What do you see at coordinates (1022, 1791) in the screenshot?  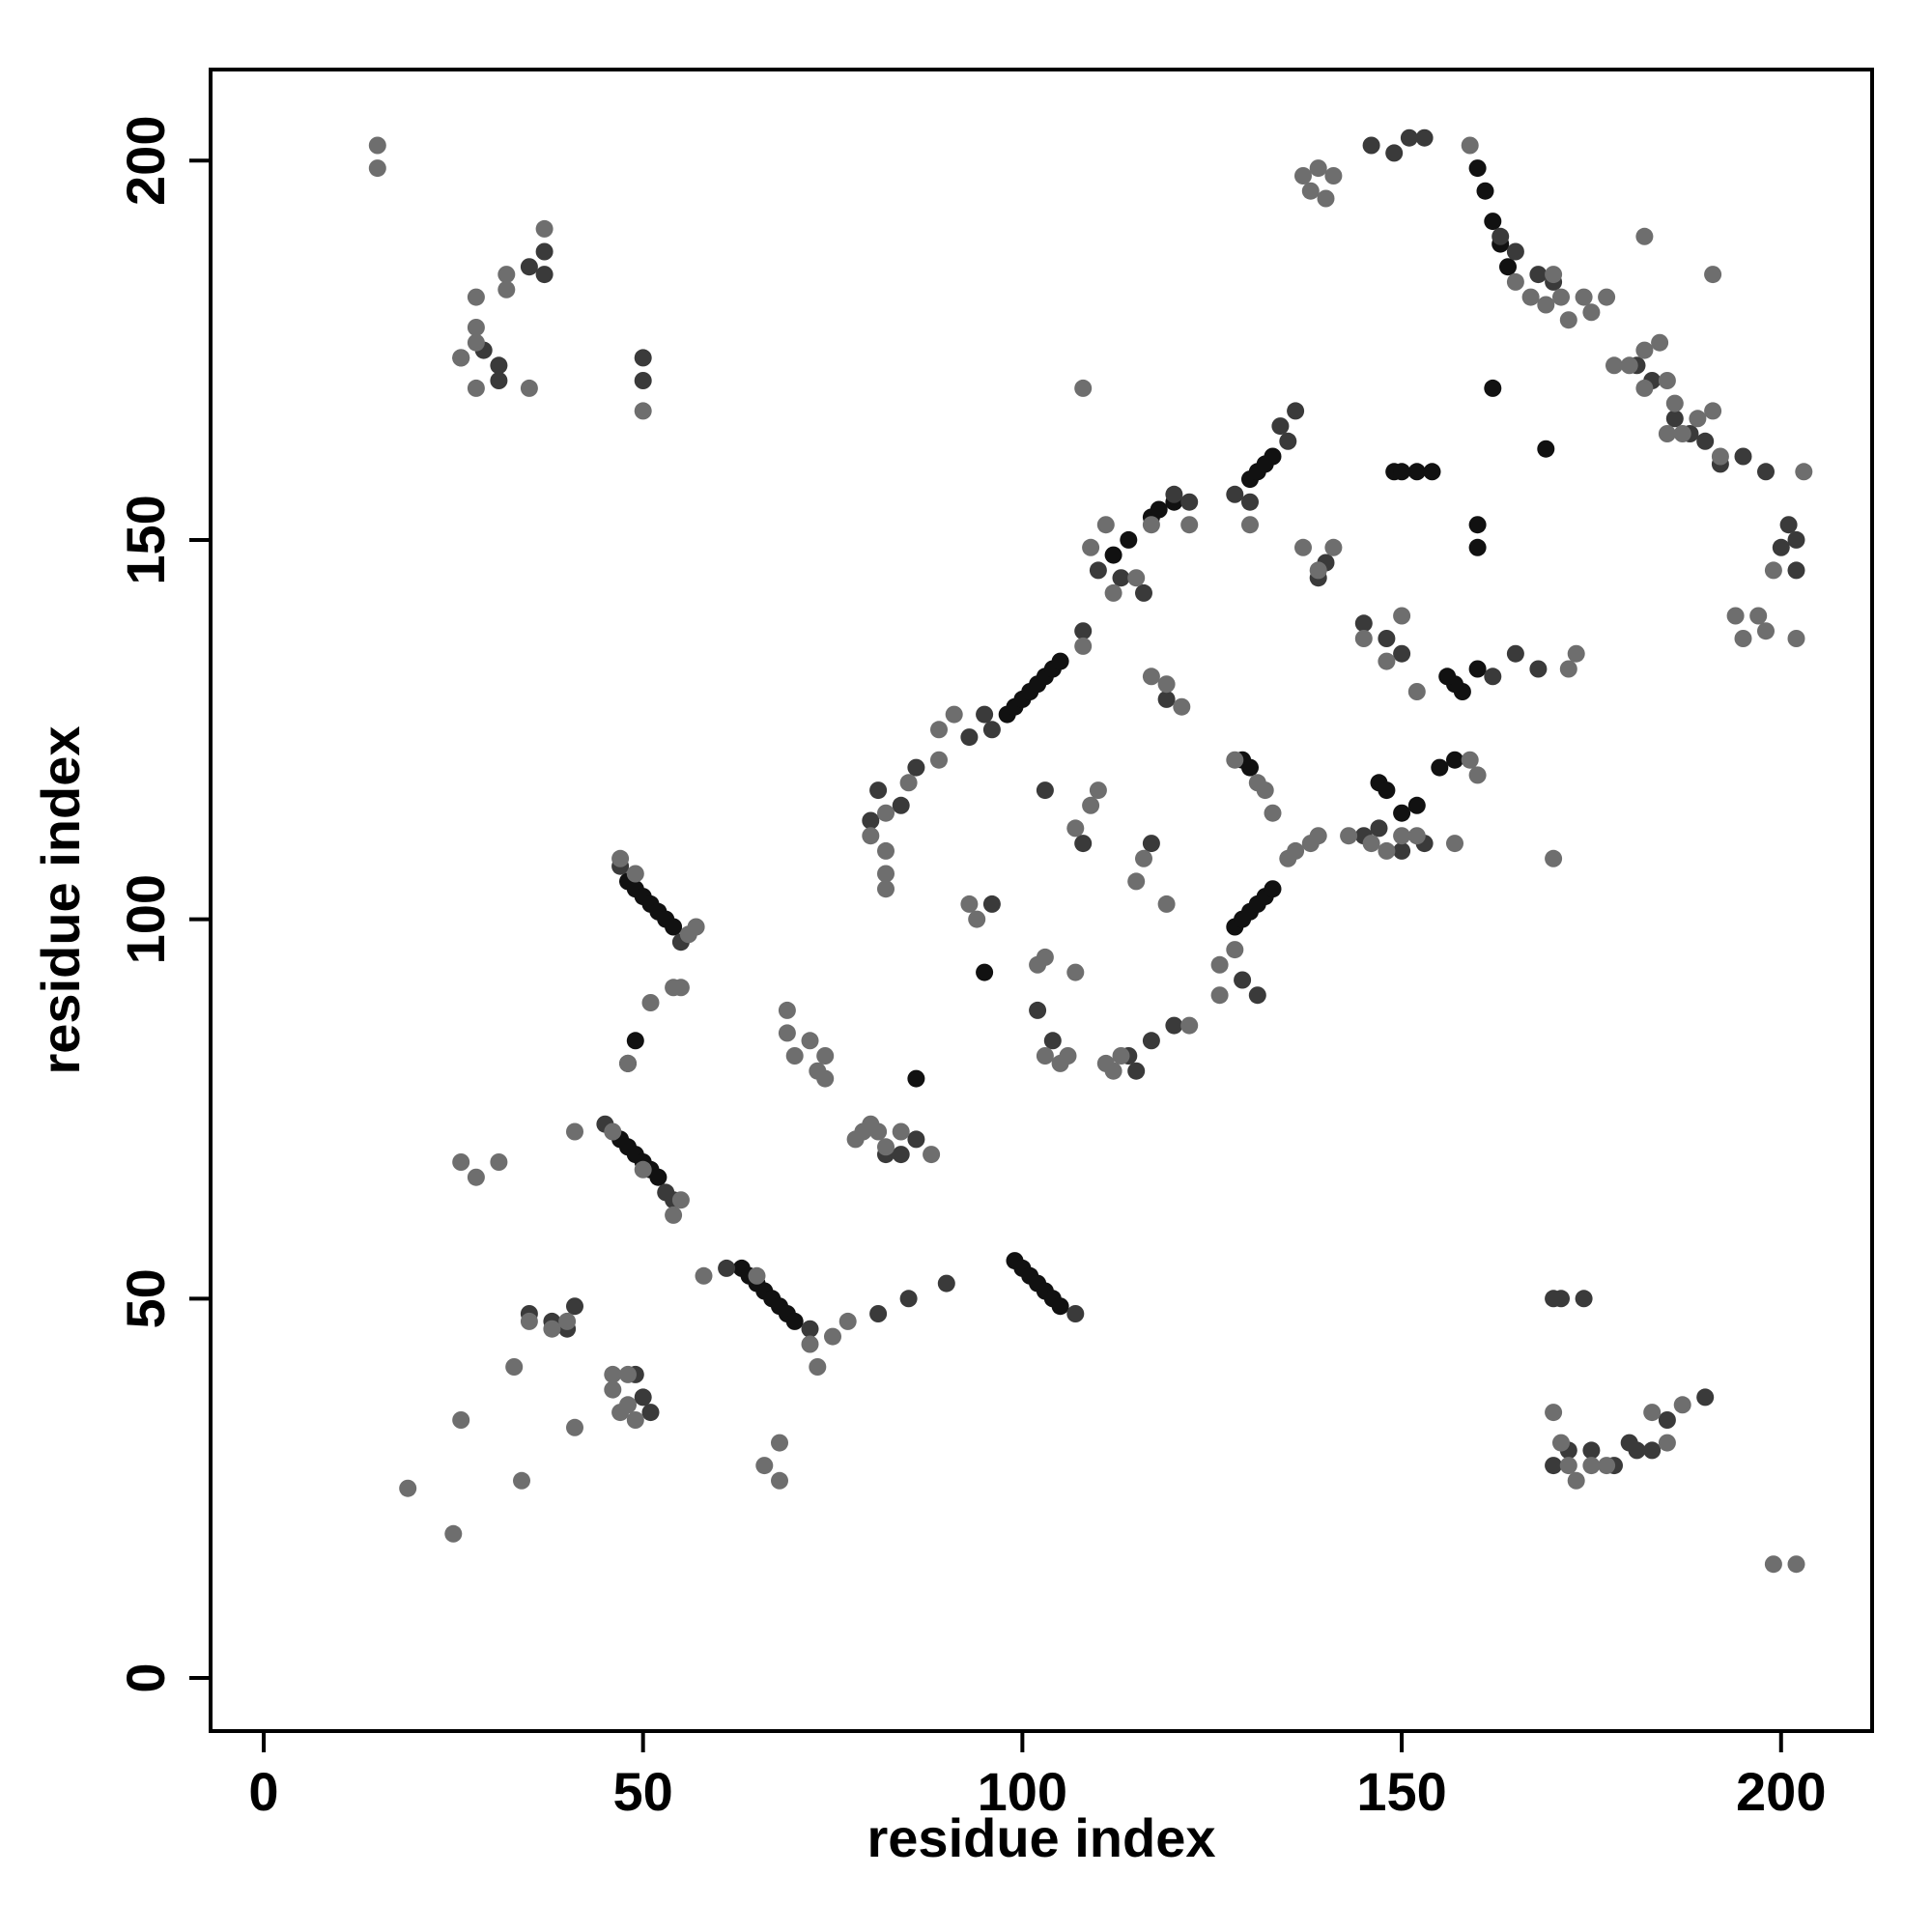 I see `x-tick-label-100: 100` at bounding box center [1022, 1791].